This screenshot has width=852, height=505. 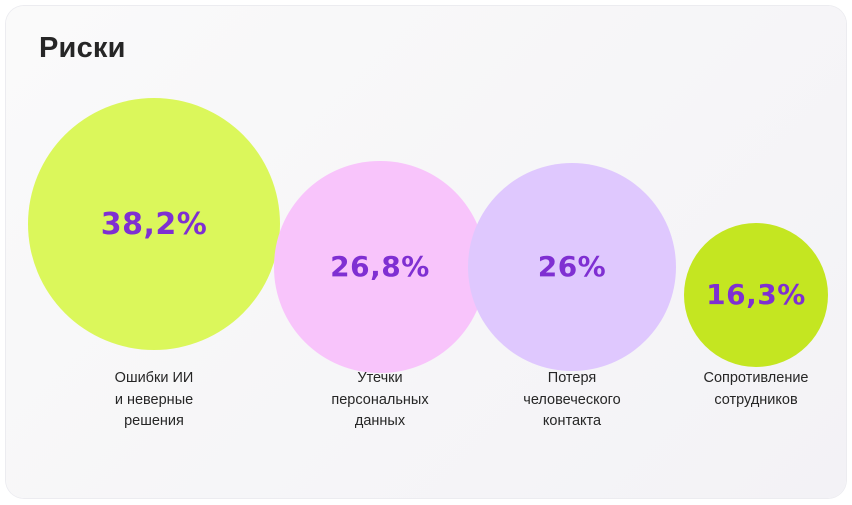 What do you see at coordinates (154, 399) in the screenshot?
I see `bubble-label: Ошибки ИИ и неверные решения` at bounding box center [154, 399].